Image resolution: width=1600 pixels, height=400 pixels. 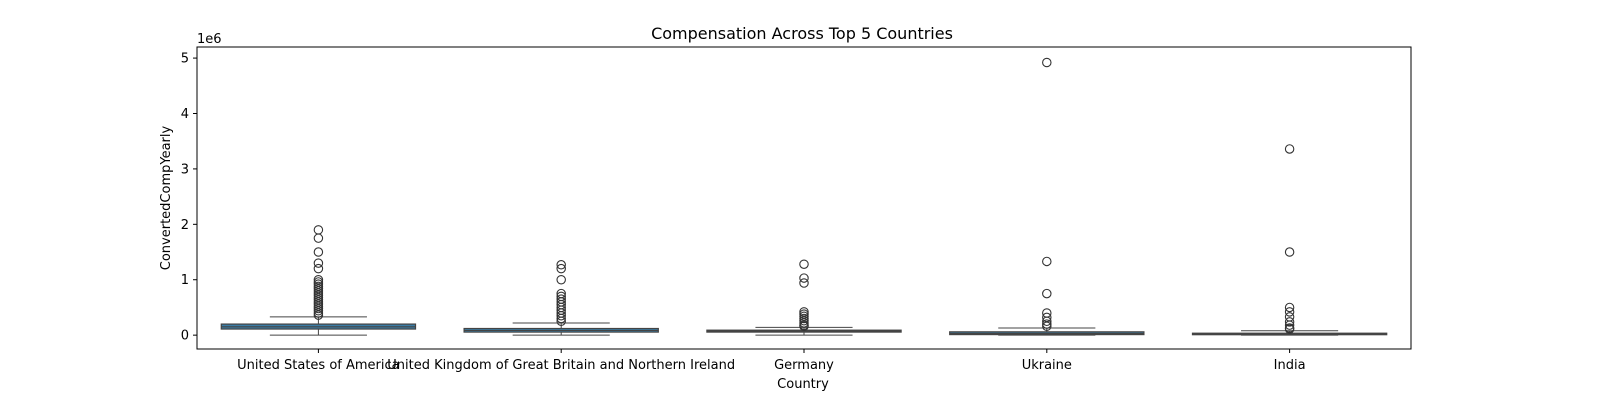 What do you see at coordinates (185, 280) in the screenshot?
I see `y-tick-label: 1` at bounding box center [185, 280].